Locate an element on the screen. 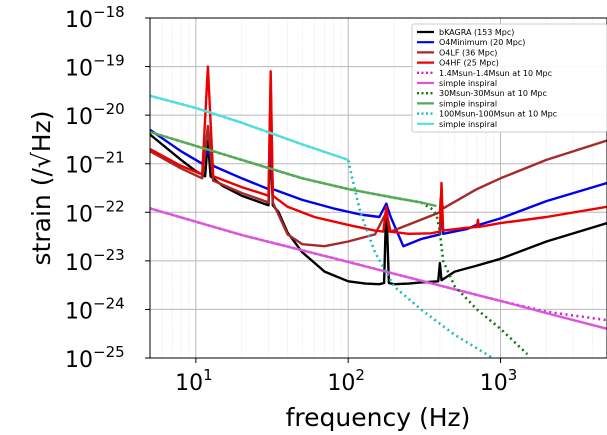  y-tick-label: 10−23 is located at coordinates (95, 261).